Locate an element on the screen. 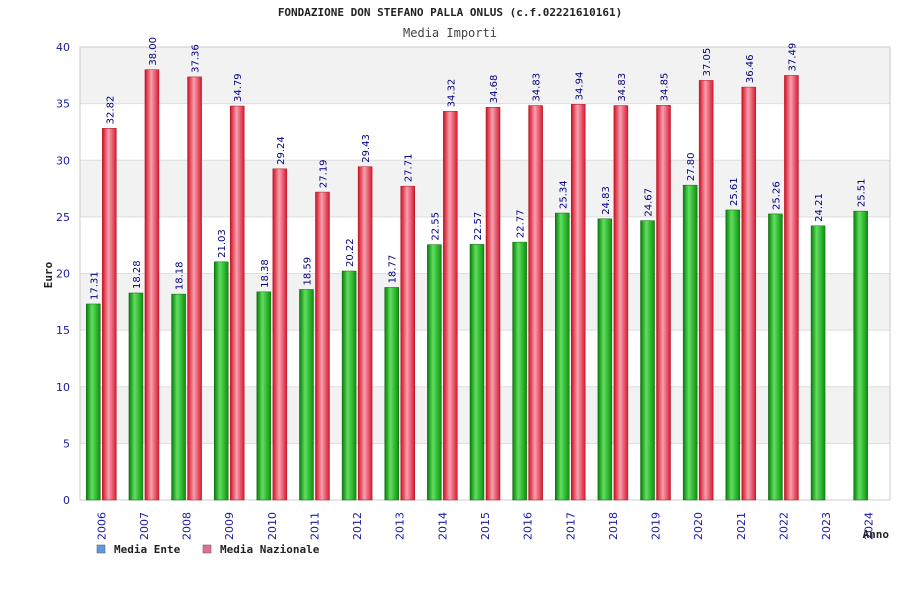 The height and width of the screenshot is (600, 900). x-tick-label: 2011 is located at coordinates (314, 526).